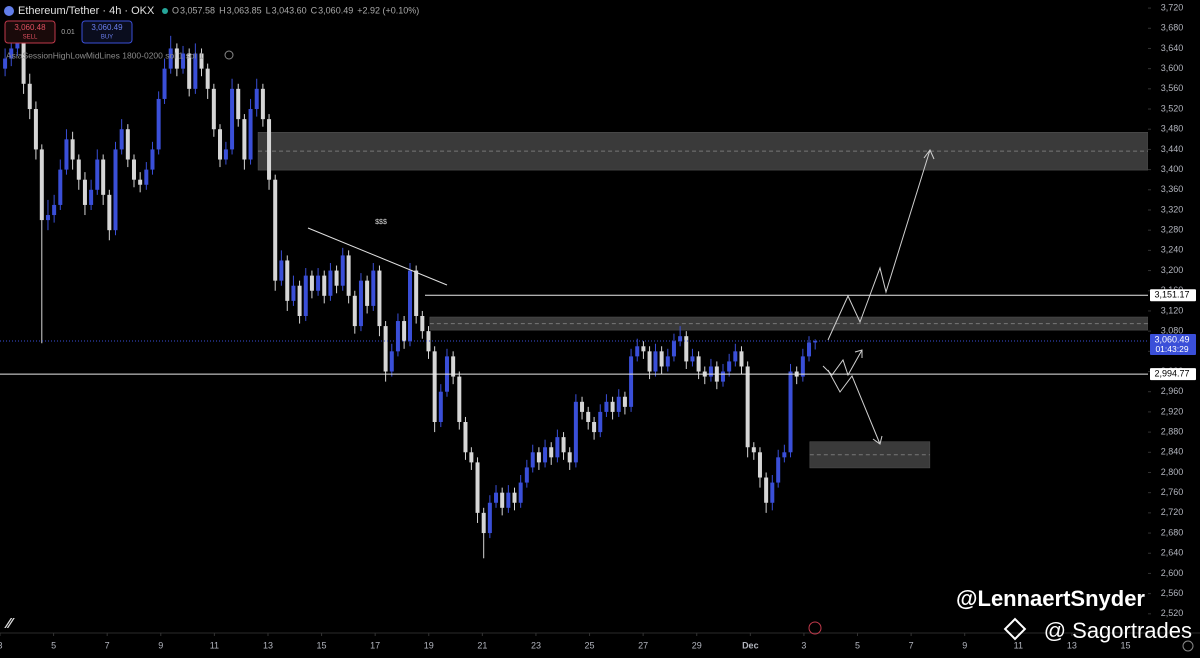 Image resolution: width=1200 pixels, height=658 pixels. What do you see at coordinates (1172, 28) in the screenshot?
I see `y-tick-label: 3,680` at bounding box center [1172, 28].